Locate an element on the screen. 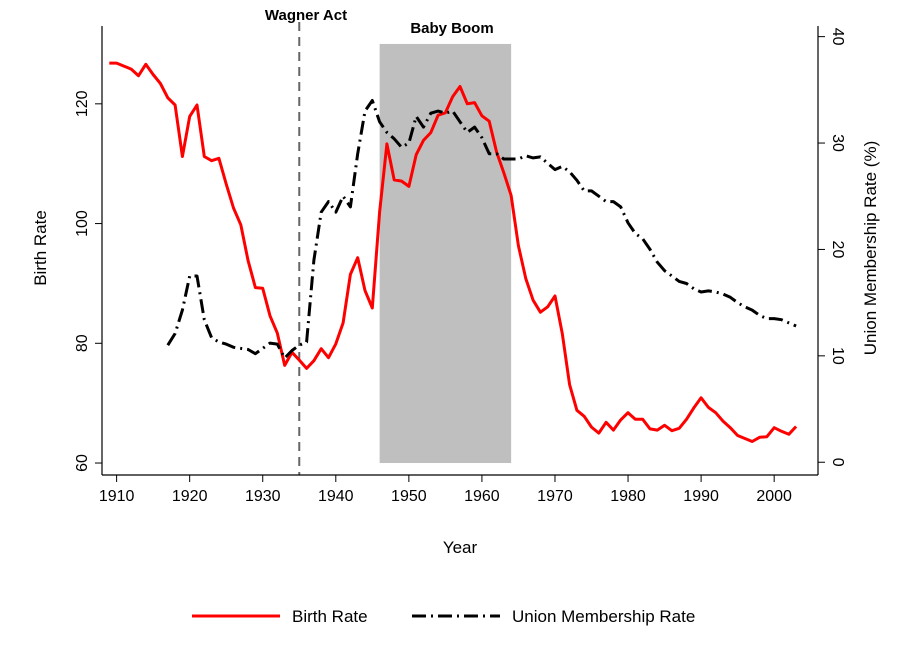  y-left-tick-label: 100 is located at coordinates (82, 223).